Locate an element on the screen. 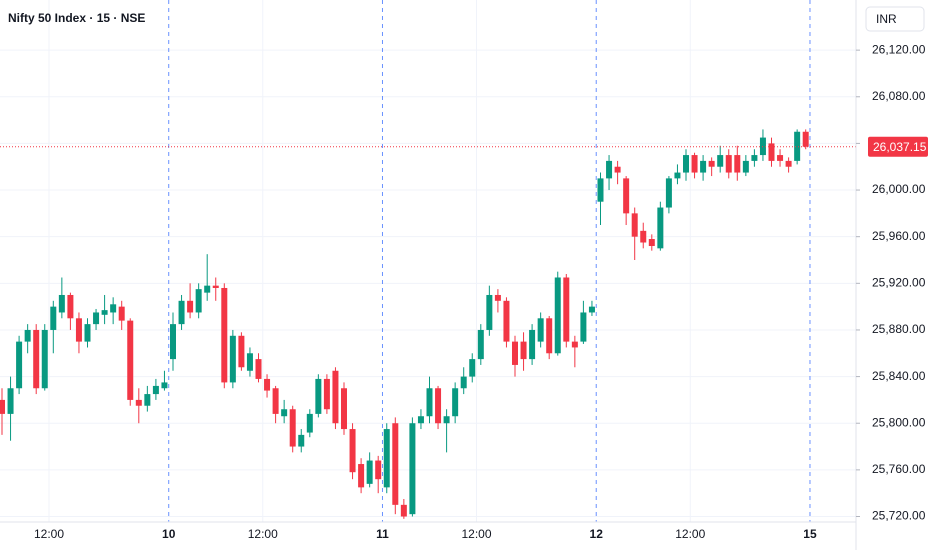 Image resolution: width=932 pixels, height=550 pixels. x-tick-label: 15 is located at coordinates (810, 534).